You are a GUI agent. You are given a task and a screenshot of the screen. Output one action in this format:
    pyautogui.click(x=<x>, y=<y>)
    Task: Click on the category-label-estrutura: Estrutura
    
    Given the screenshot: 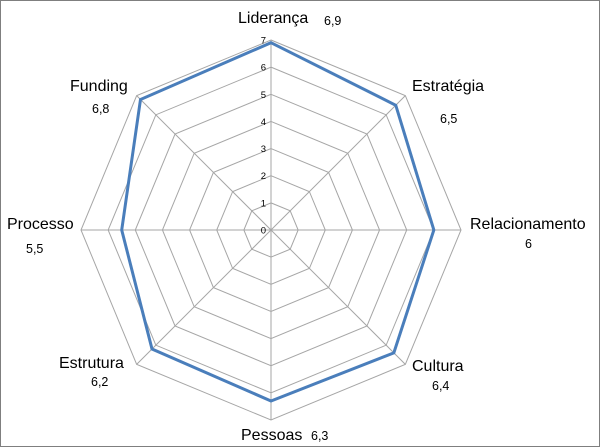 What is the action you would take?
    pyautogui.click(x=91, y=363)
    